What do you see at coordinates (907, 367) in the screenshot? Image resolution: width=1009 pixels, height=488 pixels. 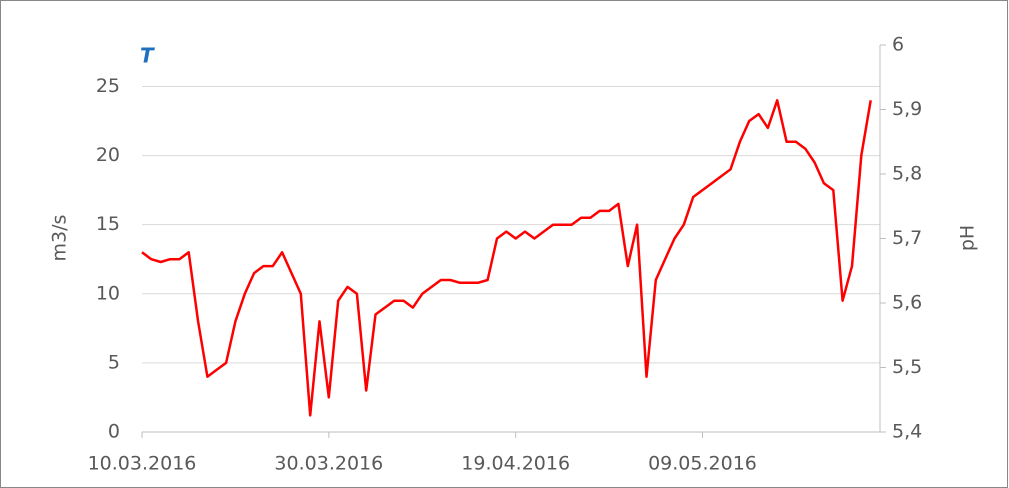 I see `y2-tick-label: 5,5` at bounding box center [907, 367].